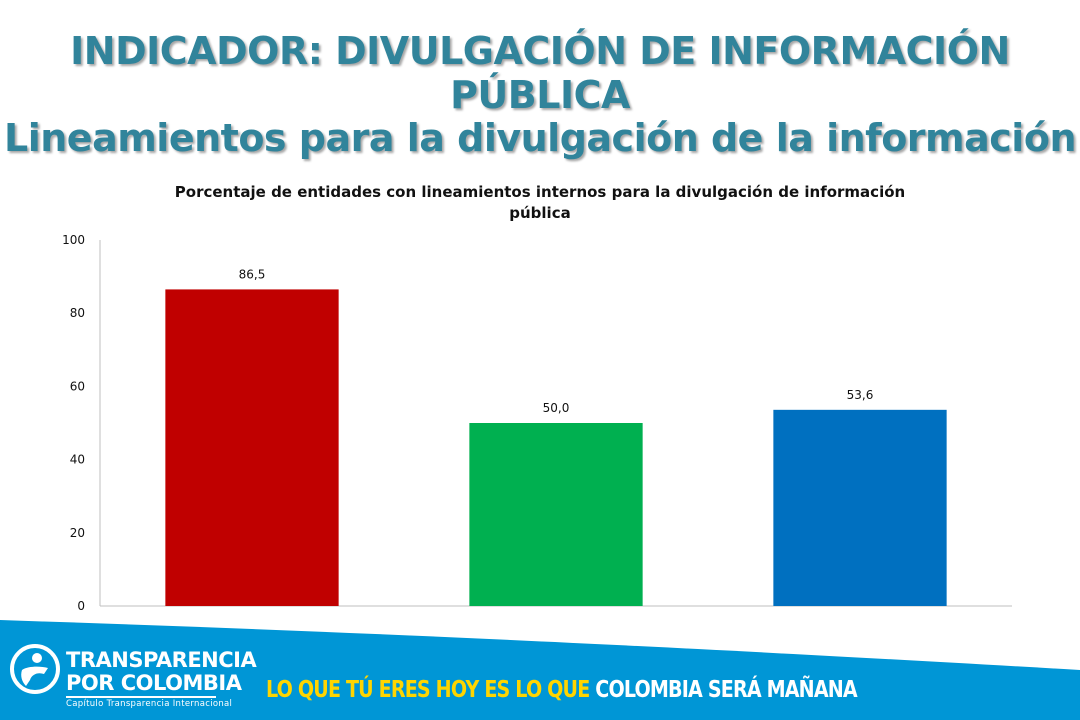 This screenshot has height=720, width=1080. Describe the element at coordinates (77, 386) in the screenshot. I see `y-tick-label: 60` at that location.